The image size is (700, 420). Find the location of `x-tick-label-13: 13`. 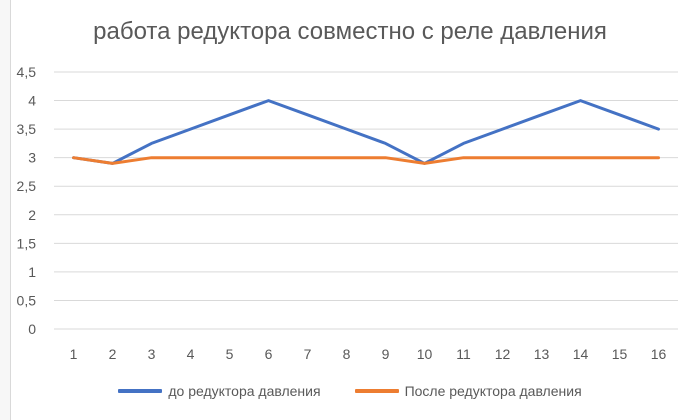

x-tick-label-13: 13 is located at coordinates (542, 354).